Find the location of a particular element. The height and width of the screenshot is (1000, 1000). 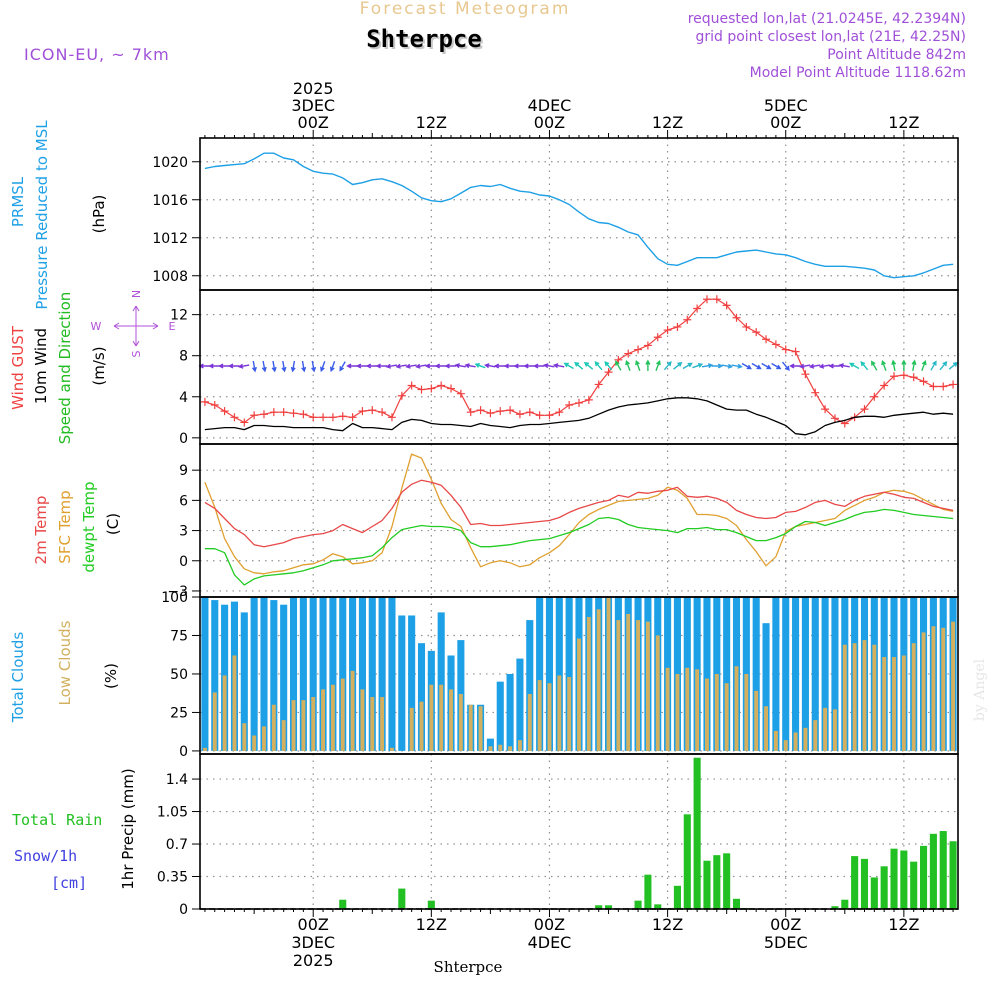

bottom-time-label: 5DEC is located at coordinates (786, 942).